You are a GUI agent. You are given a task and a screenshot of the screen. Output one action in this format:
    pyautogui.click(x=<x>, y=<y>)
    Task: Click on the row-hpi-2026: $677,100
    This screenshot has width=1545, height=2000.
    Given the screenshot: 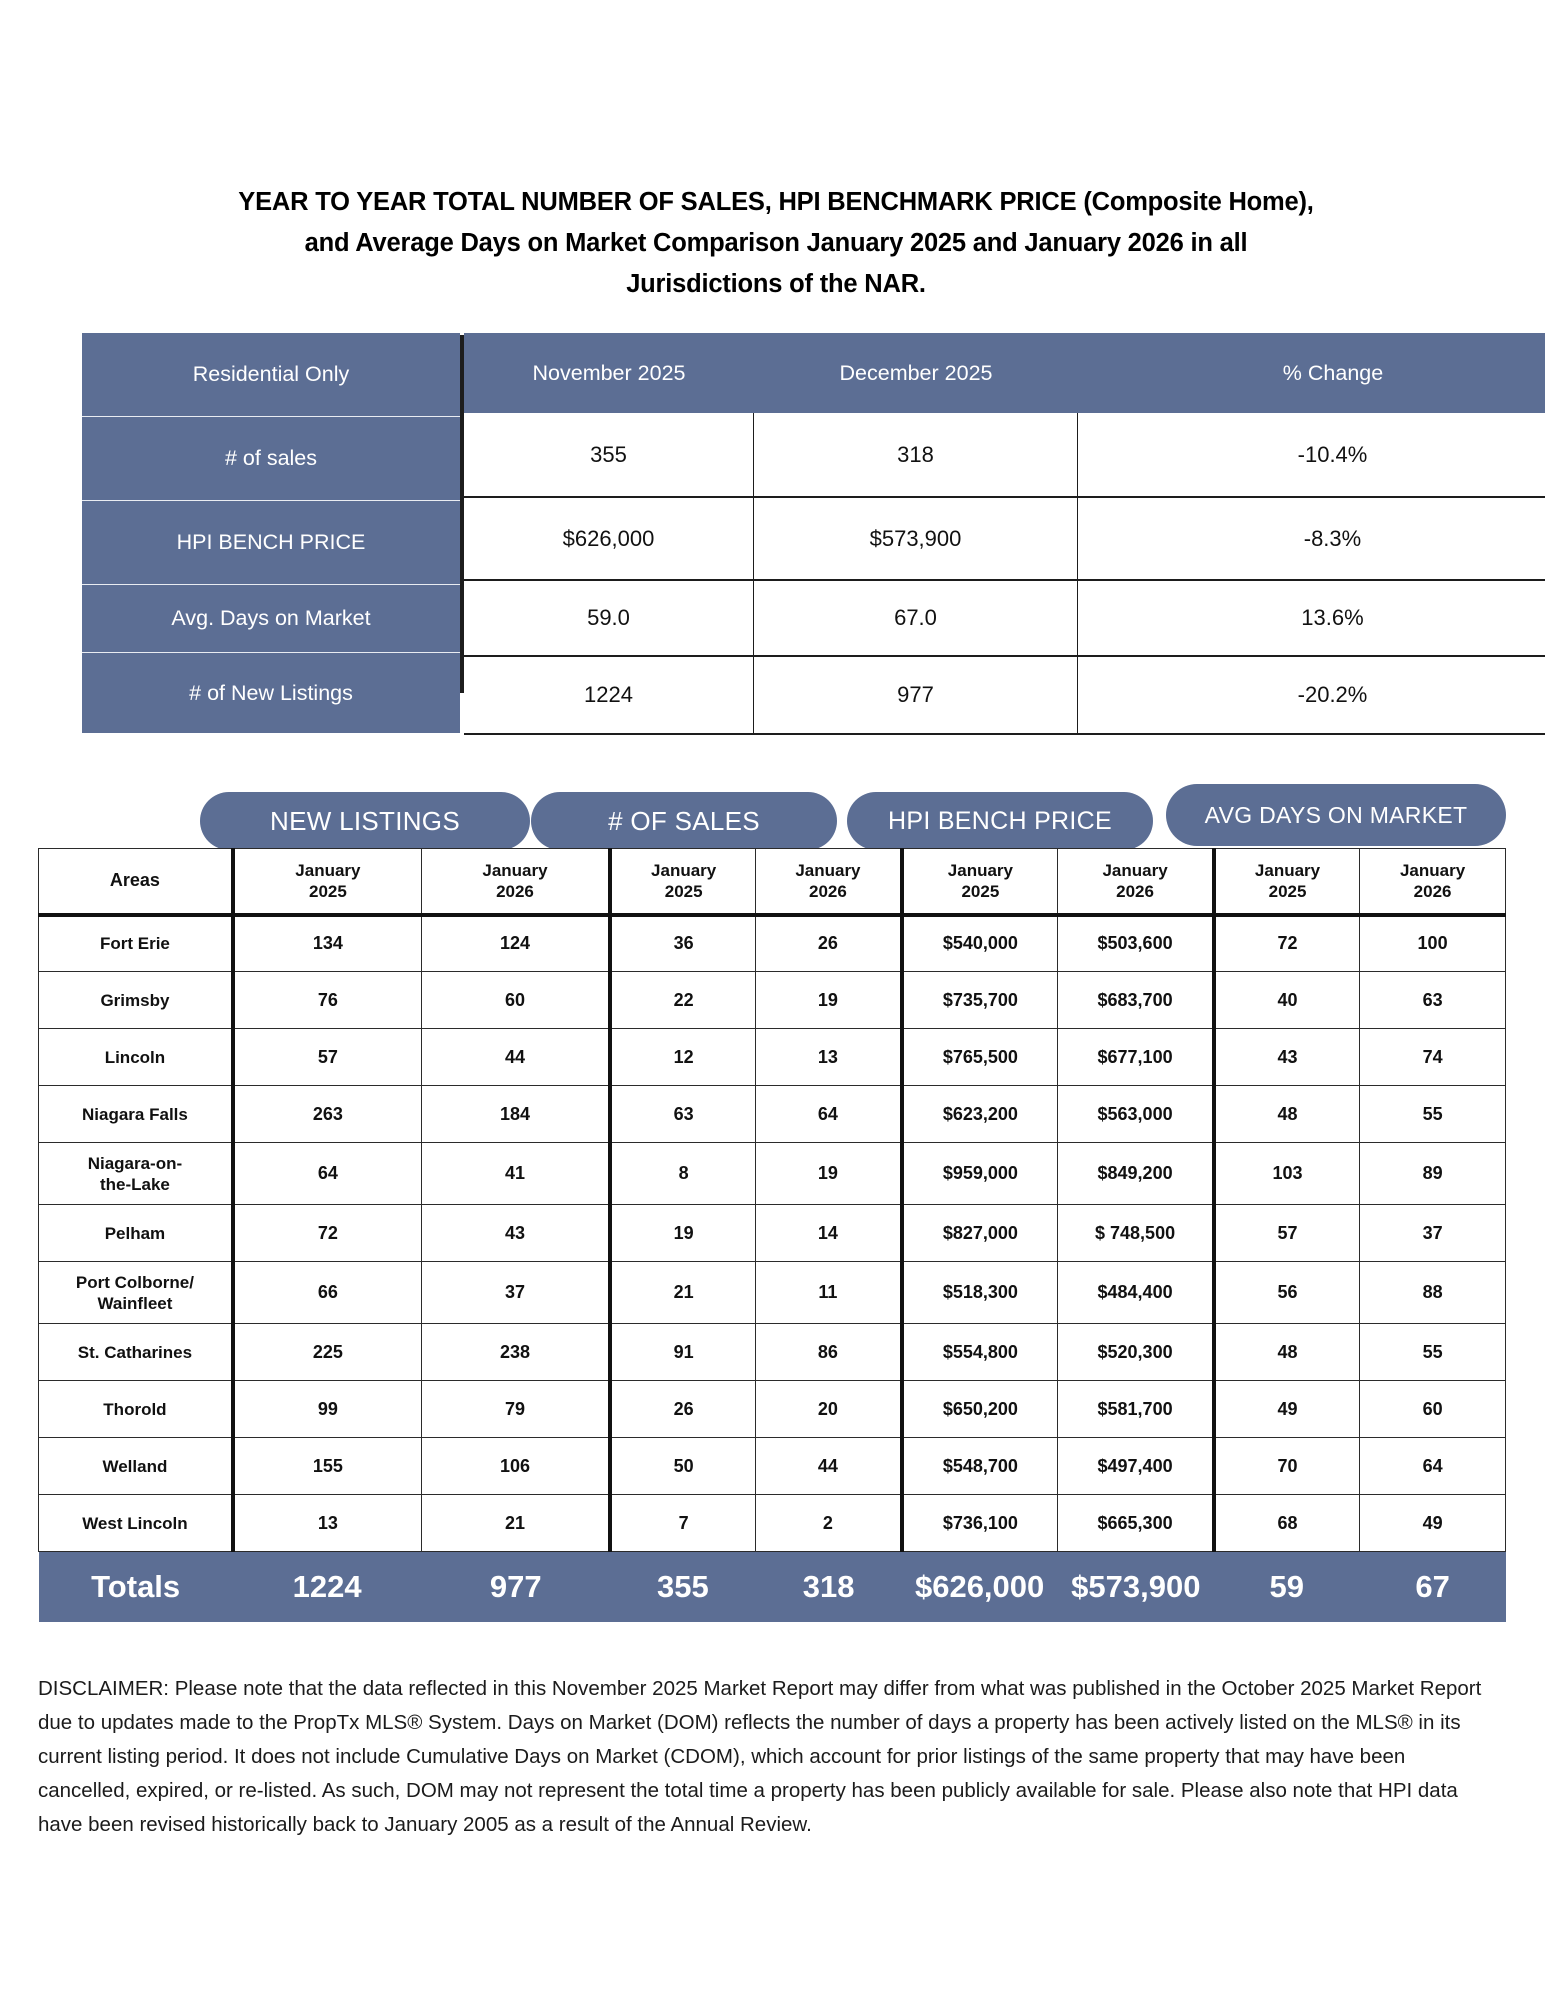 What is the action you would take?
    pyautogui.click(x=1136, y=1057)
    